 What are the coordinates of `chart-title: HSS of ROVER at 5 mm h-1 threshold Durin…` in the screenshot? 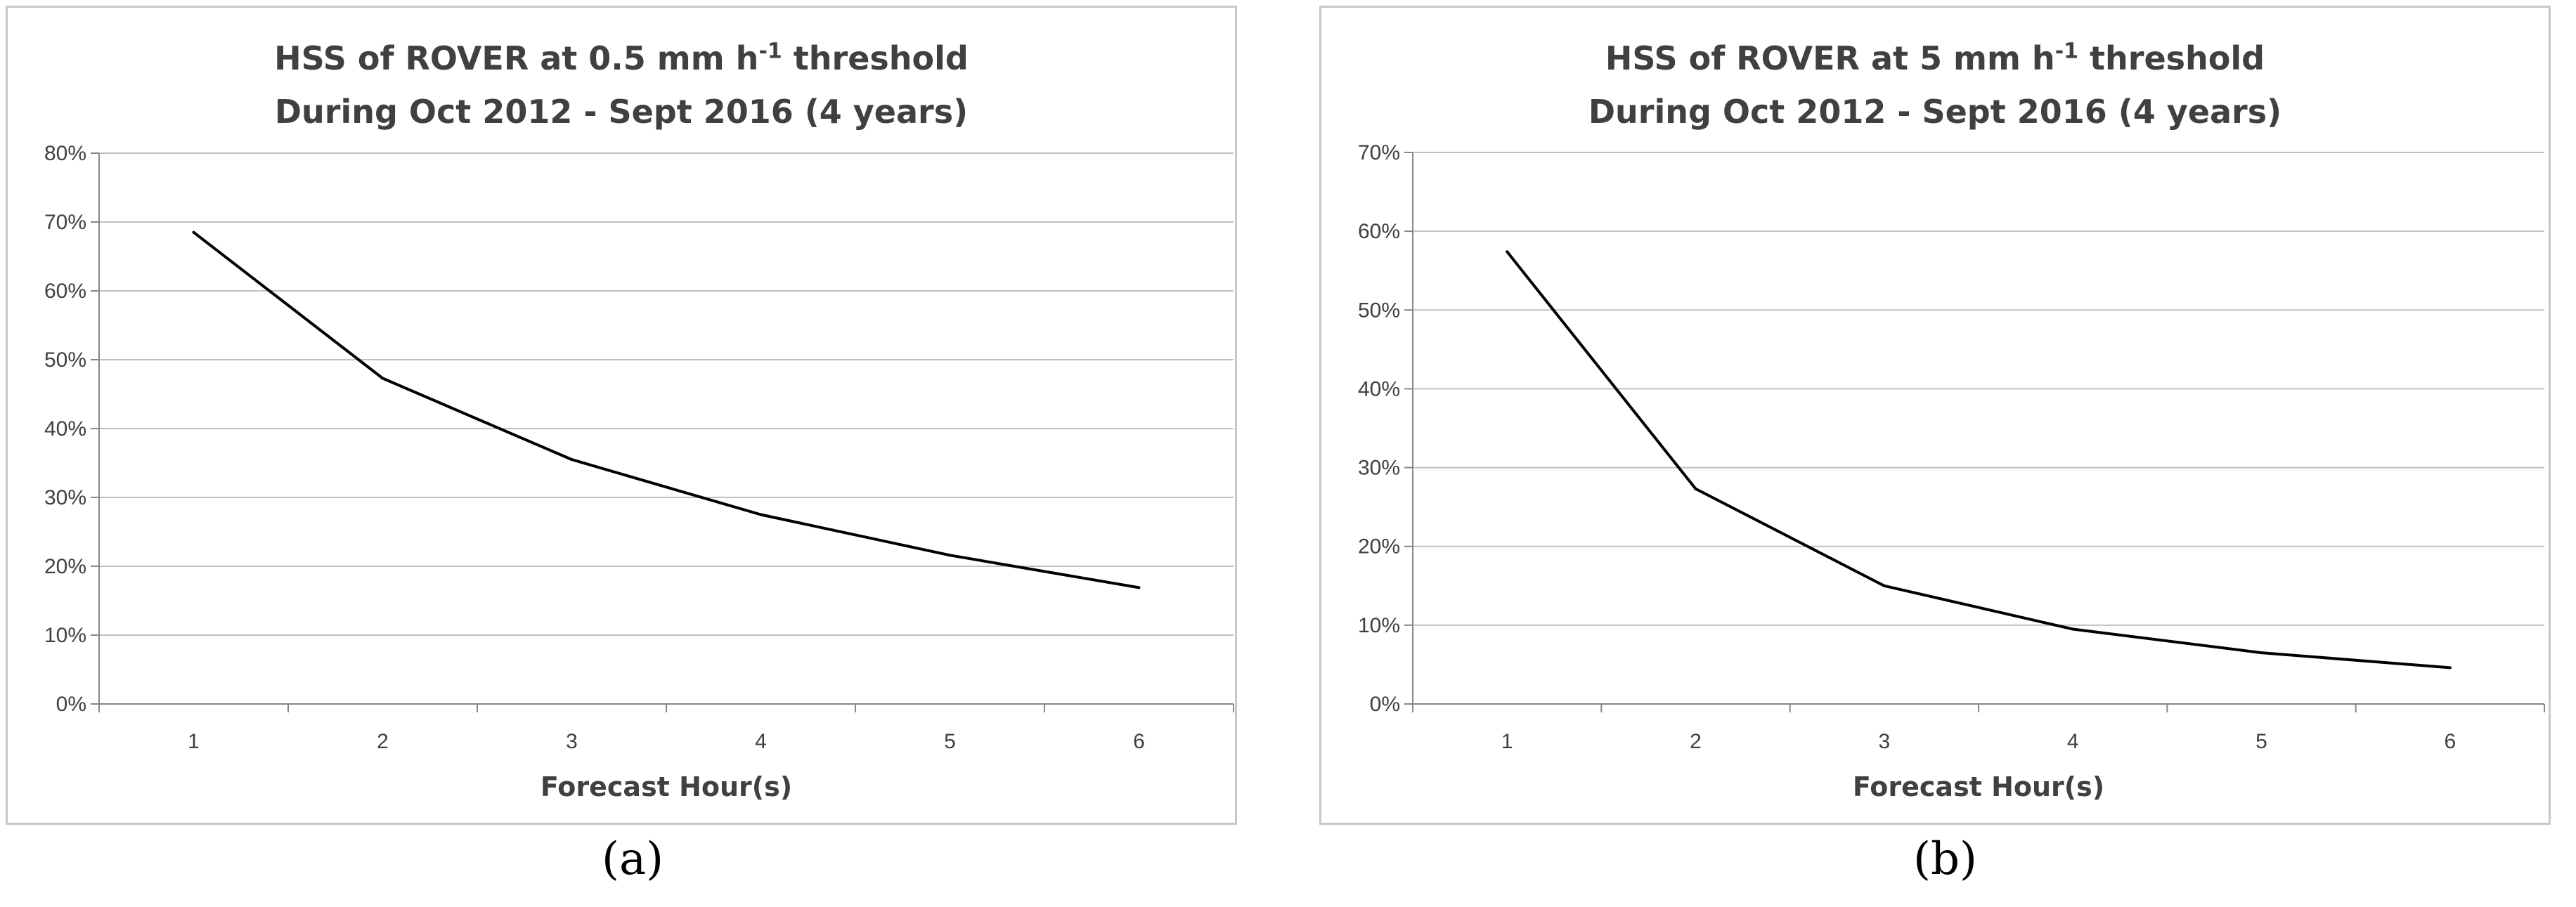 It's located at (1935, 85).